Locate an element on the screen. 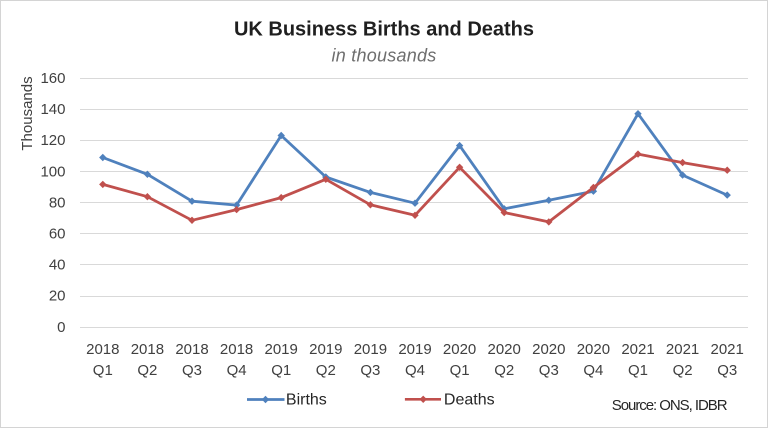  svg-text: 100 is located at coordinates (52, 171).